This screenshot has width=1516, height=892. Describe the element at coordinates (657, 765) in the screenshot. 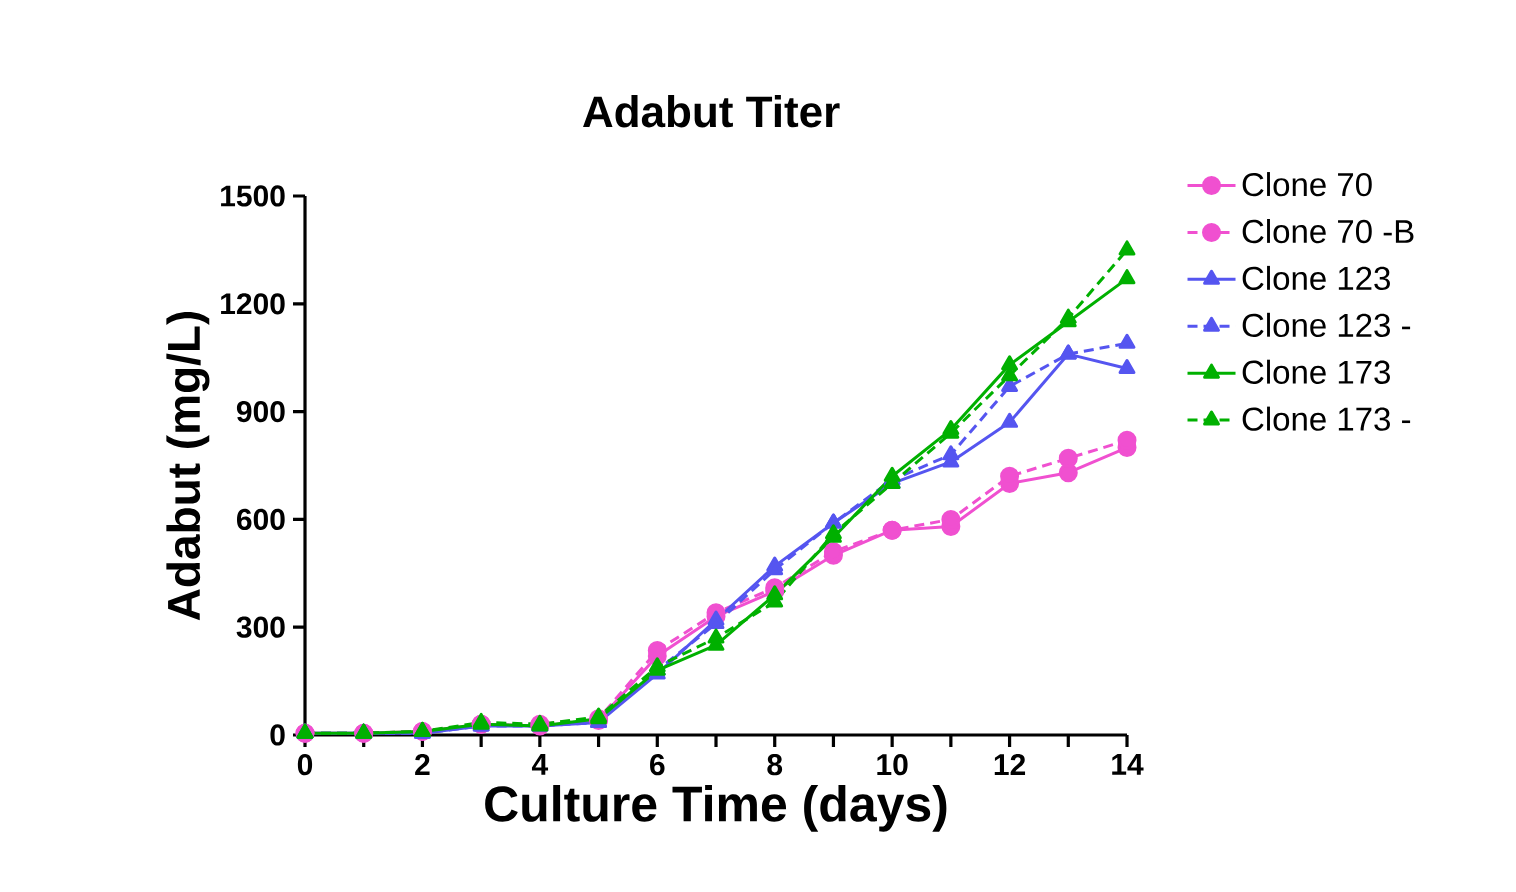

I see `x-tick-label: 6` at that location.